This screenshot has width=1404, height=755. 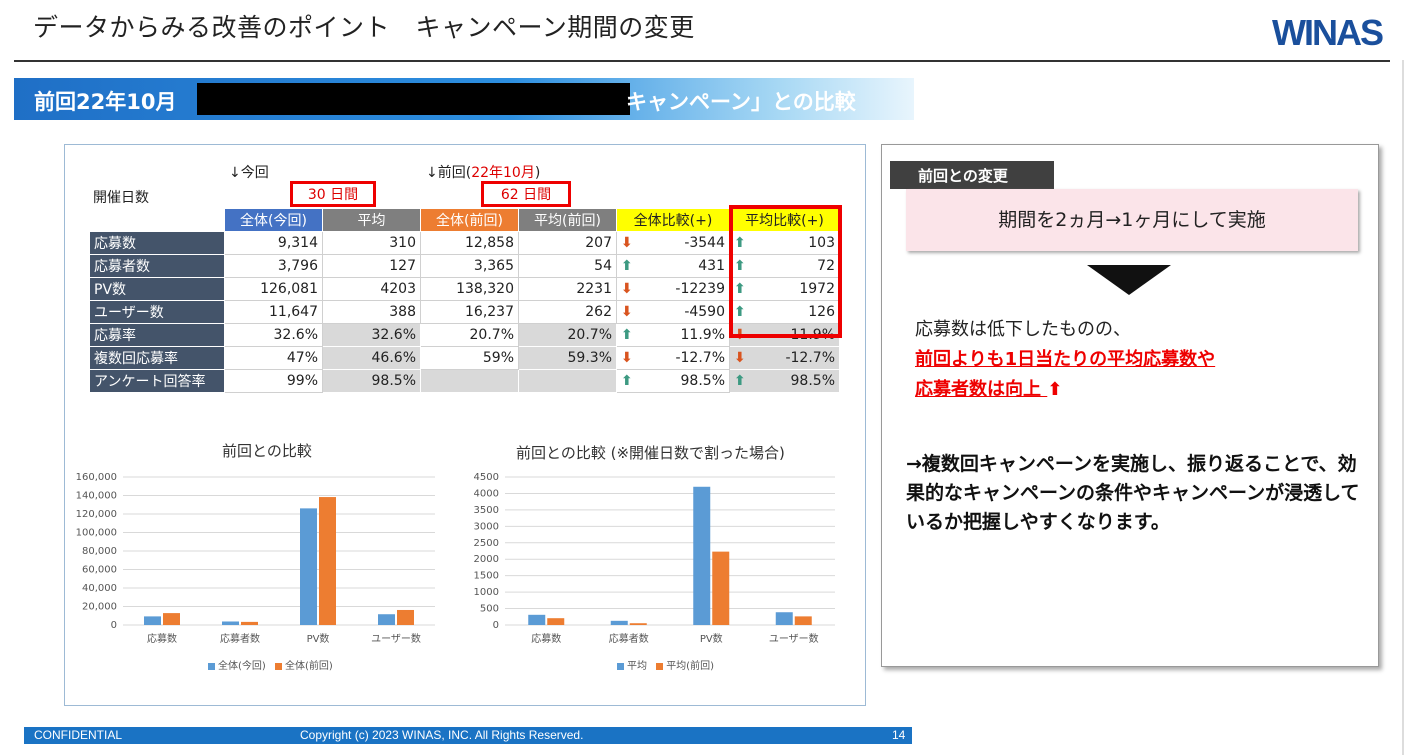 I want to click on cell-value: 11,647, so click(x=293, y=312).